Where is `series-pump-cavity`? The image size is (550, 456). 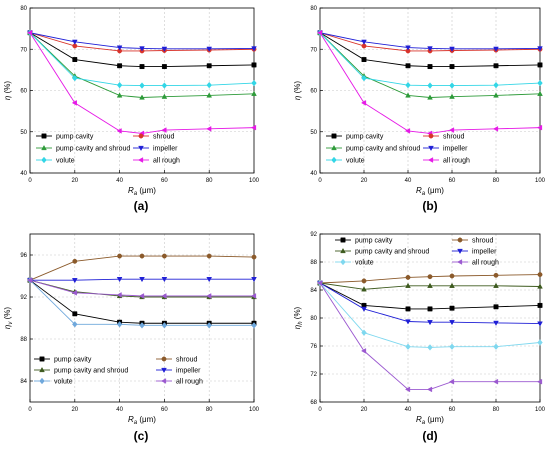 series-pump-cavity is located at coordinates (142, 50).